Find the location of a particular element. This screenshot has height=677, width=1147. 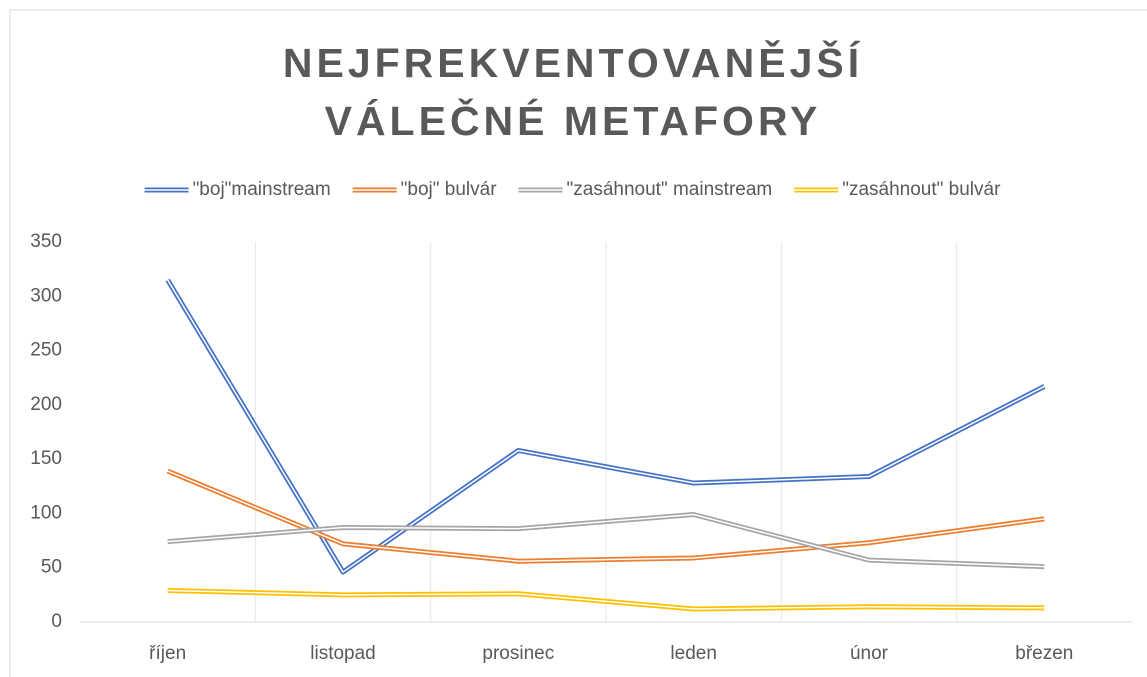

y-tick-label: 100 is located at coordinates (46, 512).